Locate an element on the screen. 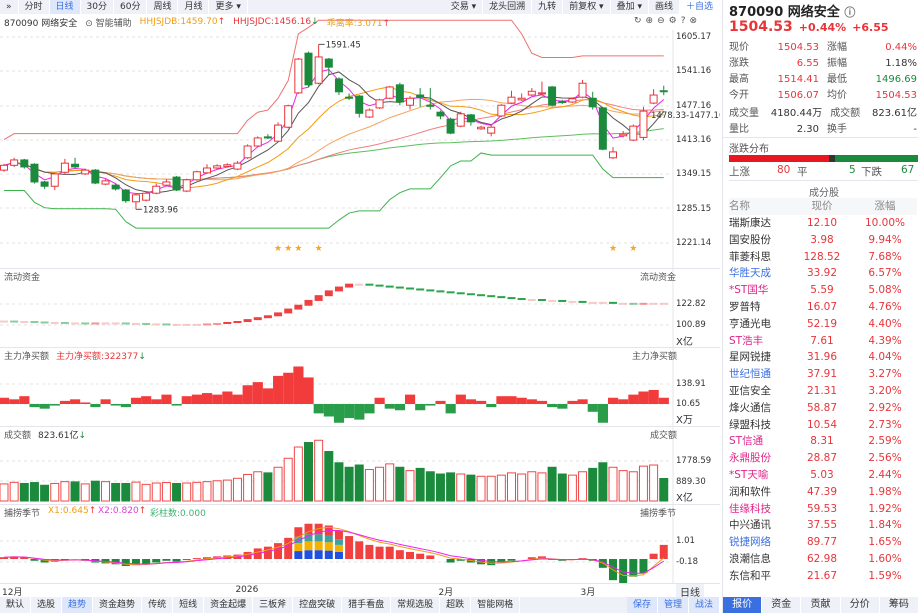  strategy-tab: 猎手看盘 is located at coordinates (367, 605).